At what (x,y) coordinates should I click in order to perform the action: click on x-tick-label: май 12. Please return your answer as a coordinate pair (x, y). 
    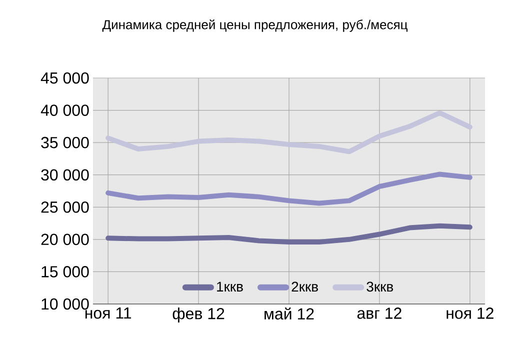
    Looking at the image, I should click on (289, 314).